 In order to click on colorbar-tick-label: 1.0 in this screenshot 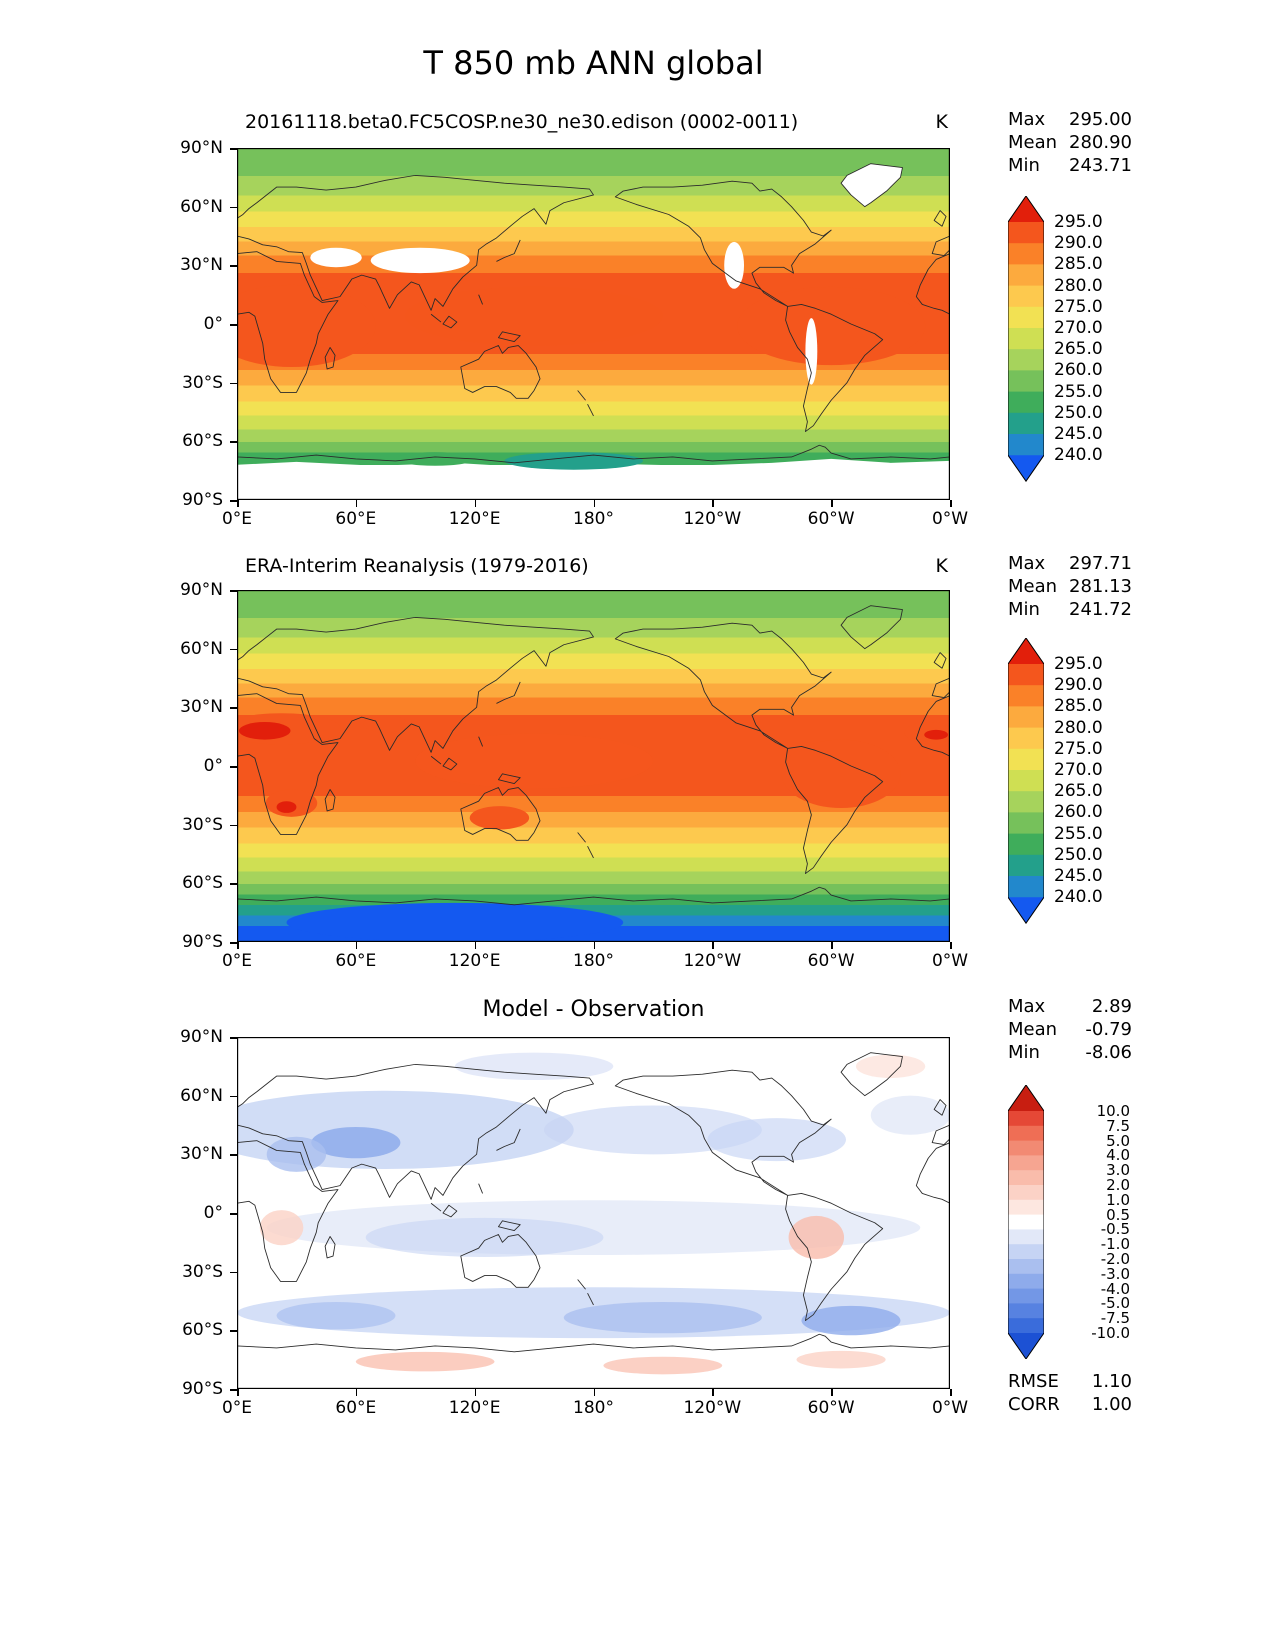, I will do `click(1118, 1199)`.